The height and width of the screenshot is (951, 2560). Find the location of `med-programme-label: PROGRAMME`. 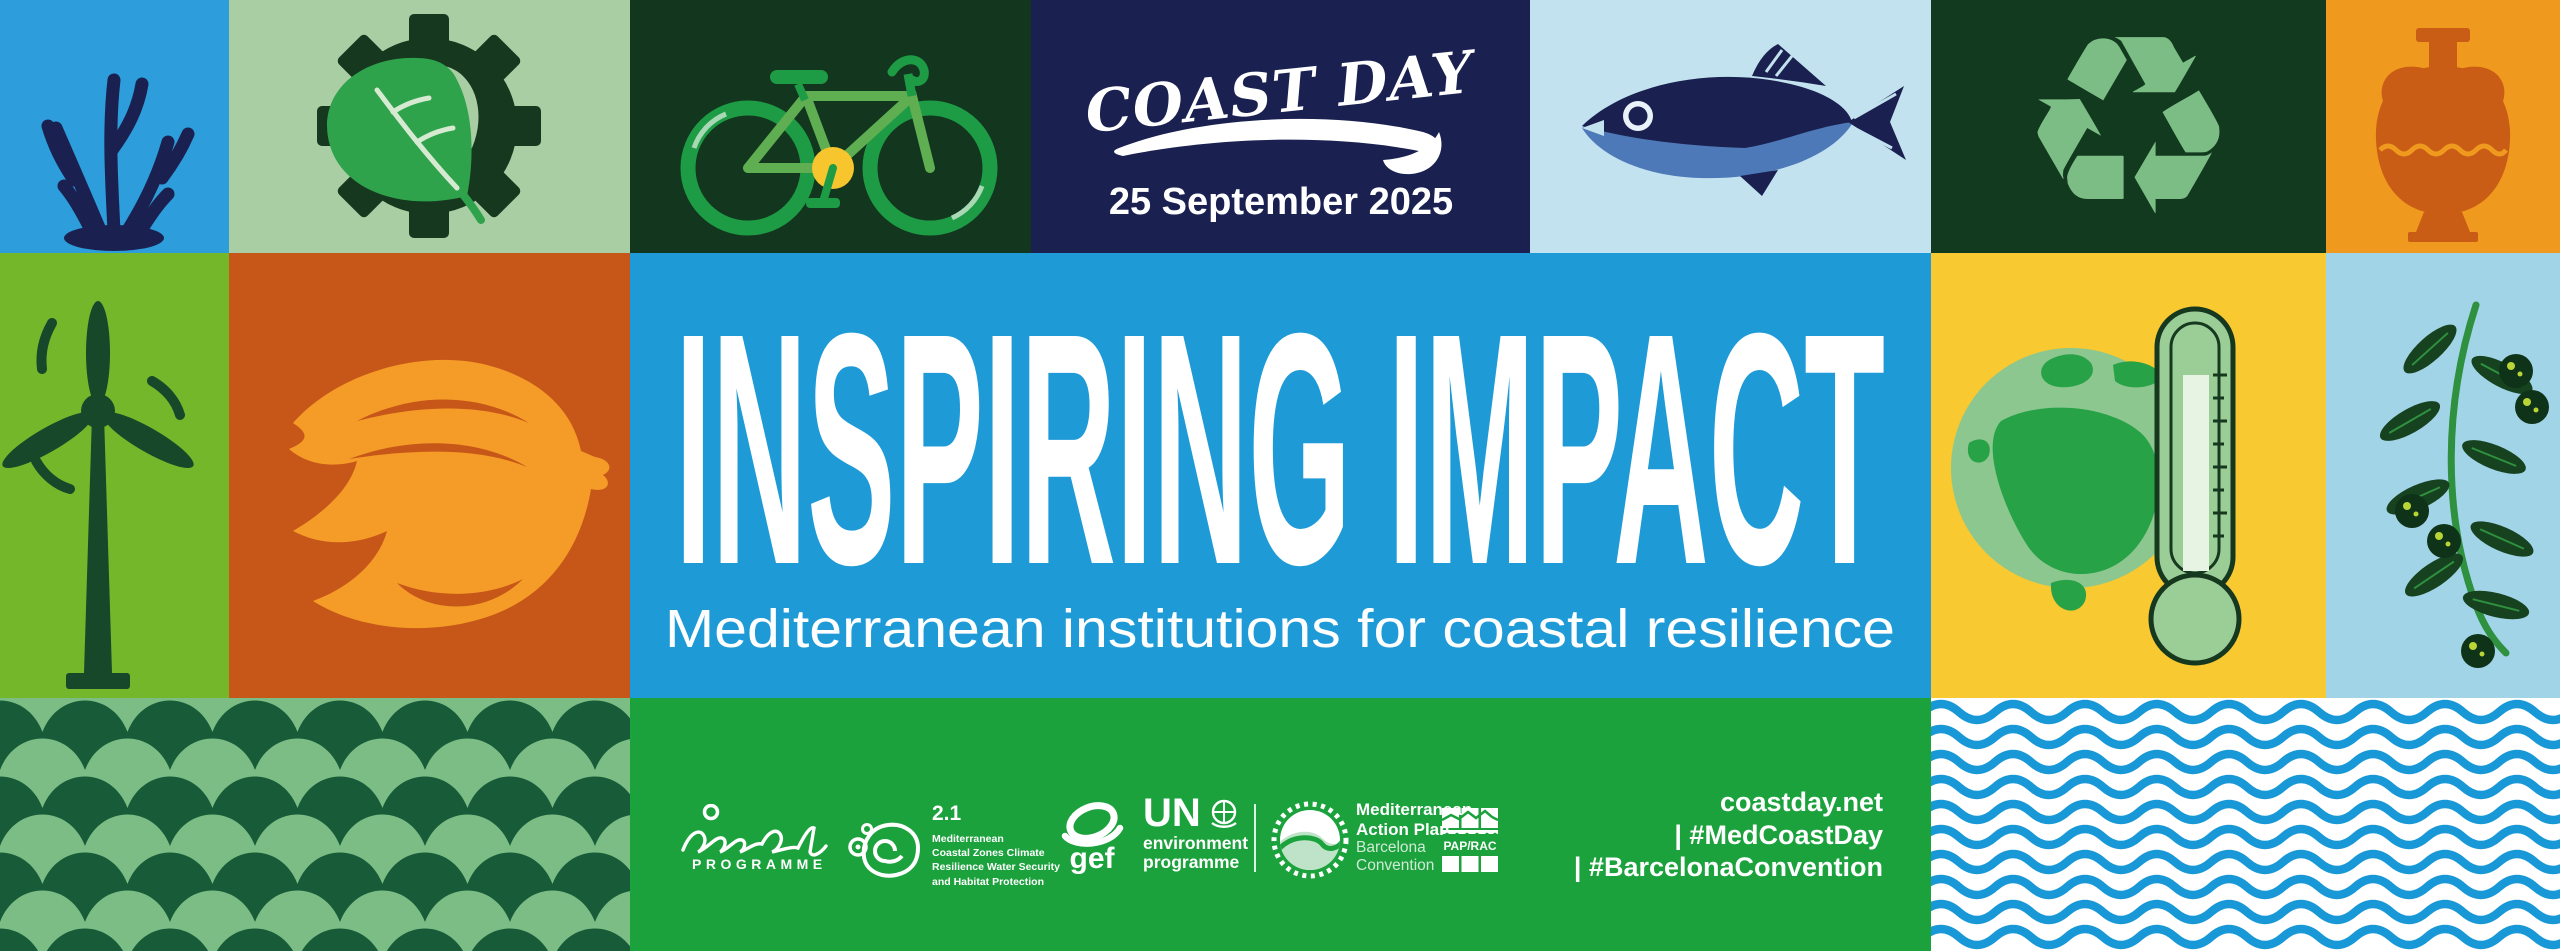

med-programme-label: PROGRAMME is located at coordinates (759, 864).